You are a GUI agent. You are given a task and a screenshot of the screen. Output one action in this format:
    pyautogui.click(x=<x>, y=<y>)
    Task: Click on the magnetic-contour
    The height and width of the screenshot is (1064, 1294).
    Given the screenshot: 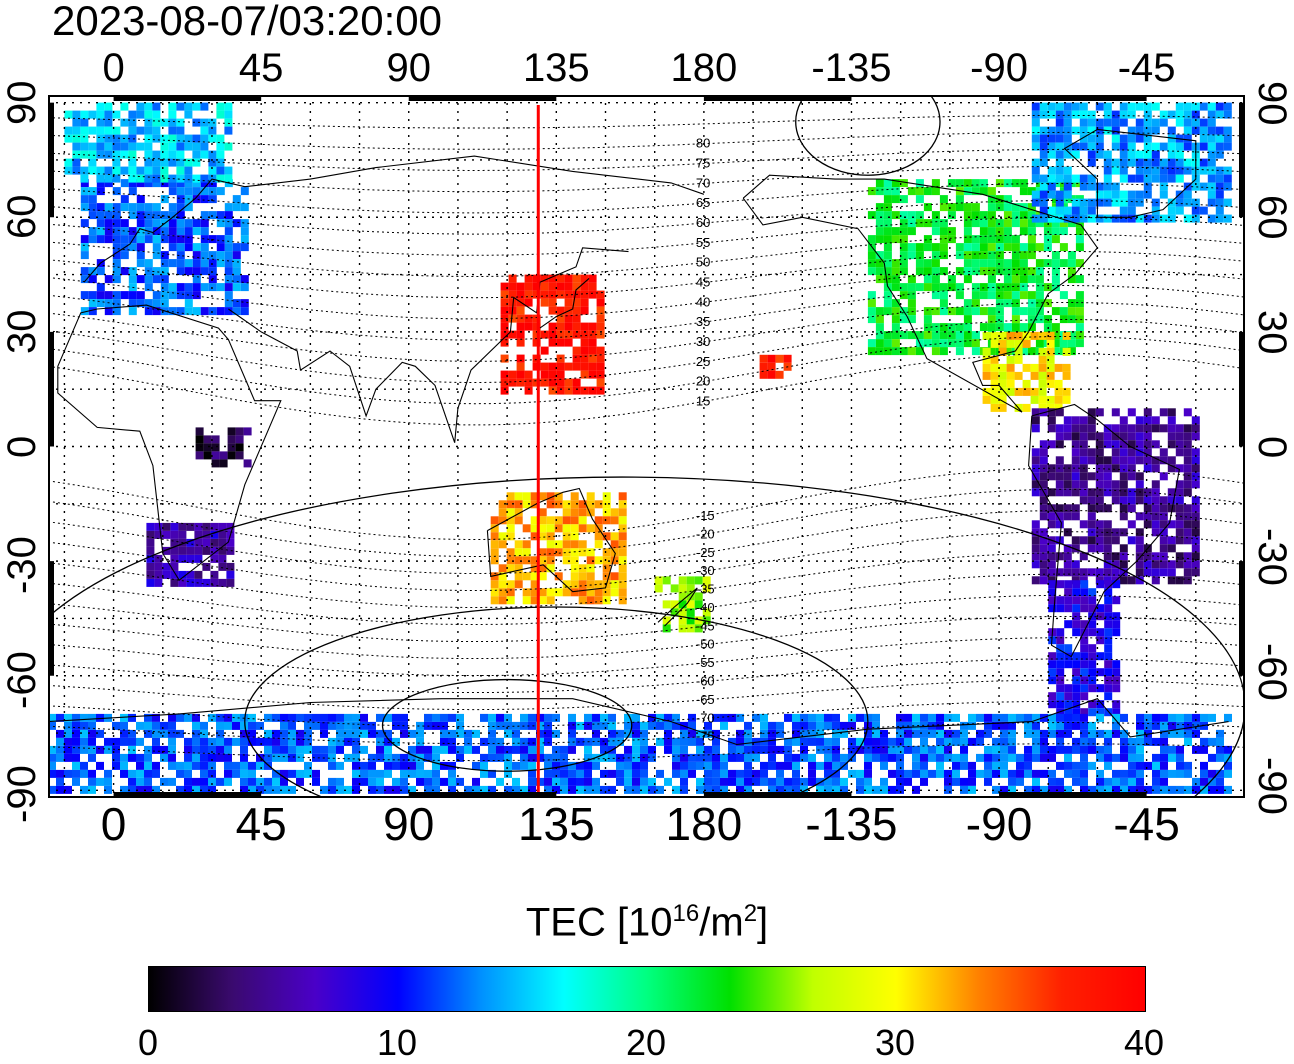 What is the action you would take?
    pyautogui.click(x=646, y=561)
    